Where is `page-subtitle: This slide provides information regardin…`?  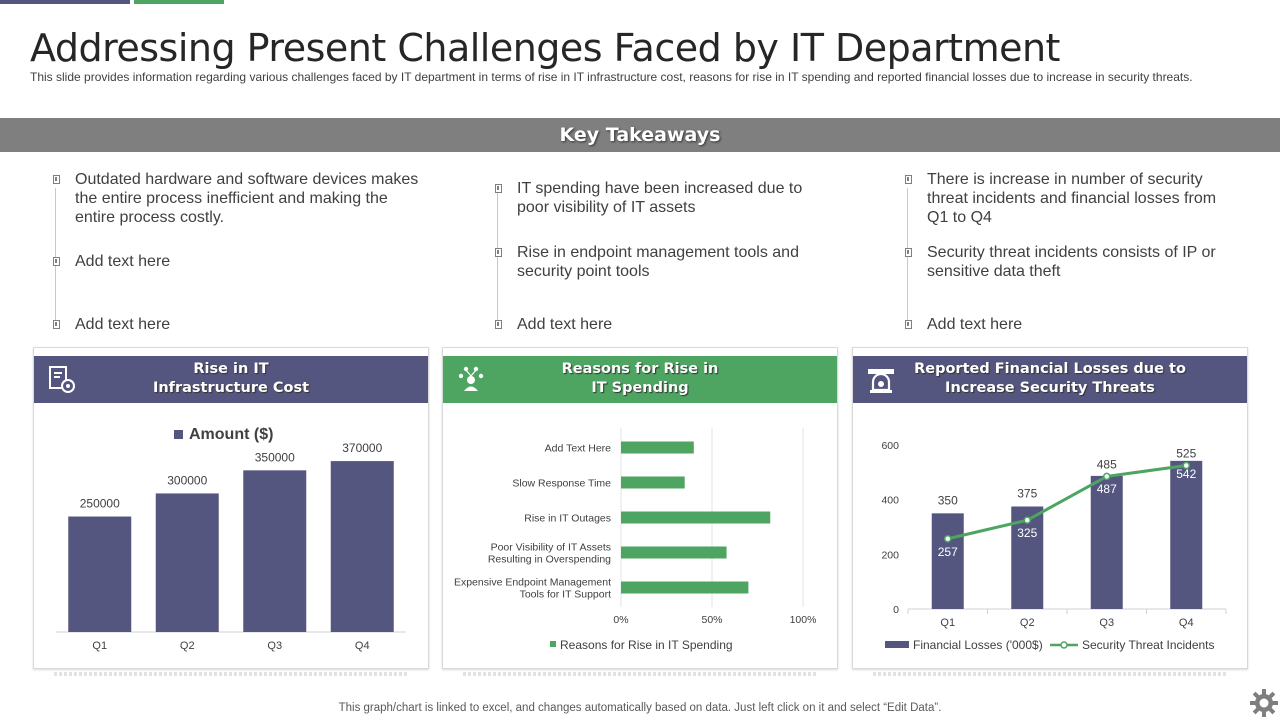 page-subtitle: This slide provides information regardin… is located at coordinates (611, 77).